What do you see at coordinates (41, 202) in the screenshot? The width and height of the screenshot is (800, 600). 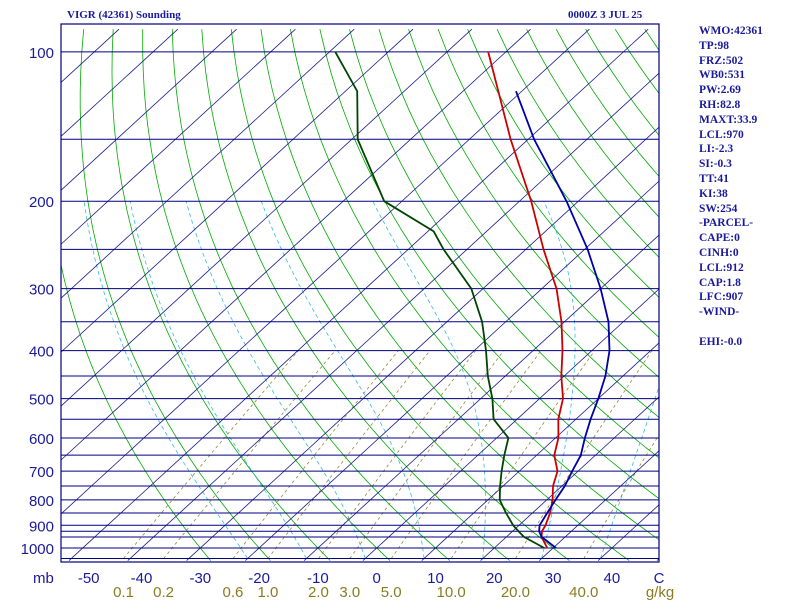 I see `pressure-tick-label: 200` at bounding box center [41, 202].